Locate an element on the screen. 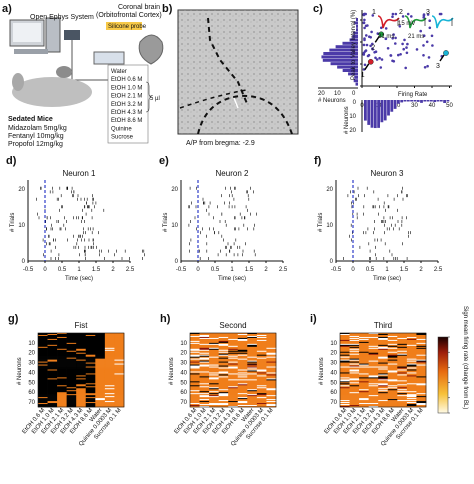 The image size is (474, 484). solution-label: EtOH 4.3 M is located at coordinates (126, 113).